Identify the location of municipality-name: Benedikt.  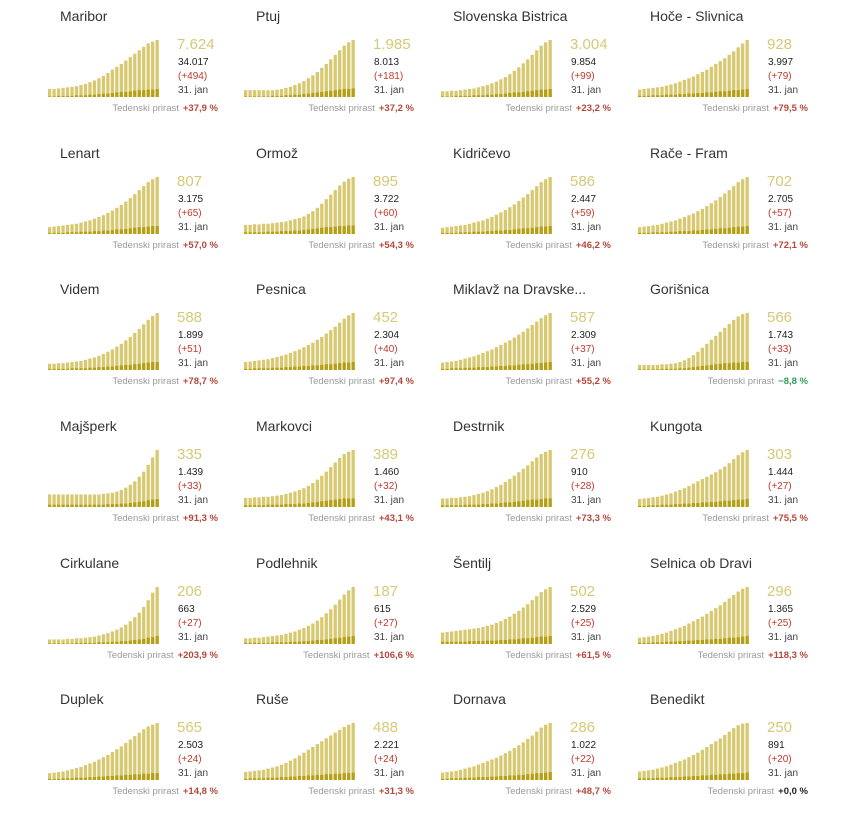
(677, 699).